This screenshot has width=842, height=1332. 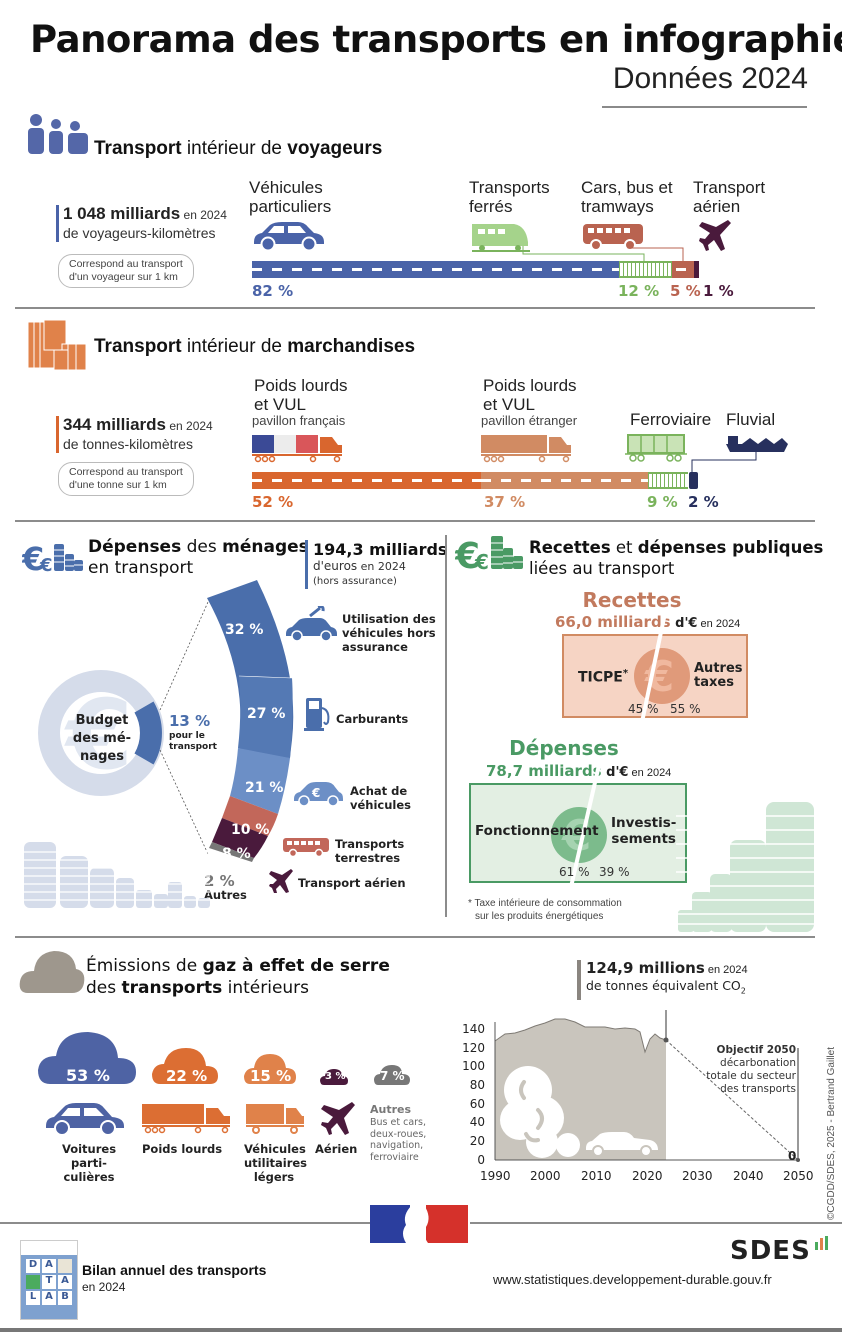 I want to click on footer-divider-right, so click(x=656, y=1223).